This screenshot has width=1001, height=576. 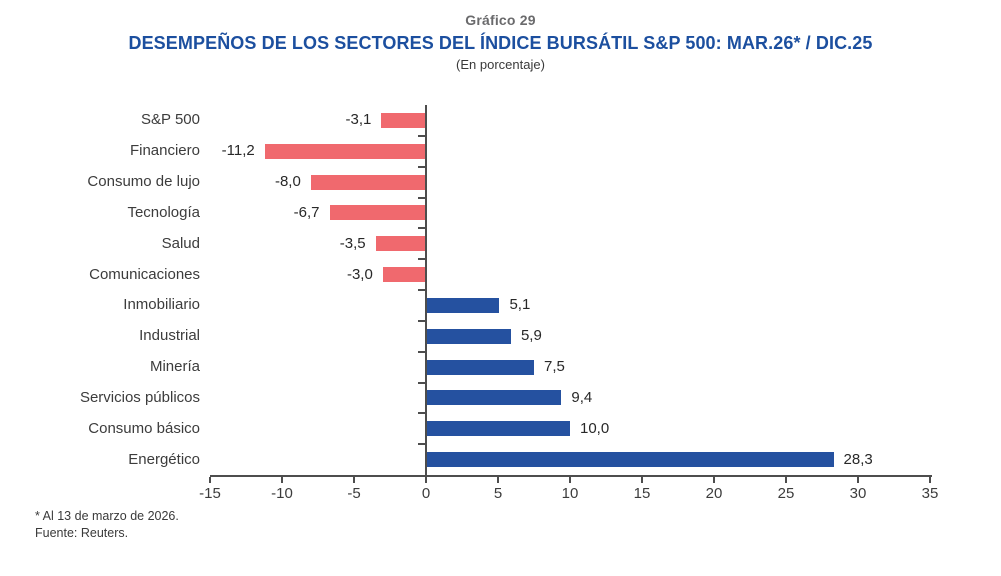 I want to click on category-label: S&P 500, so click(x=170, y=120).